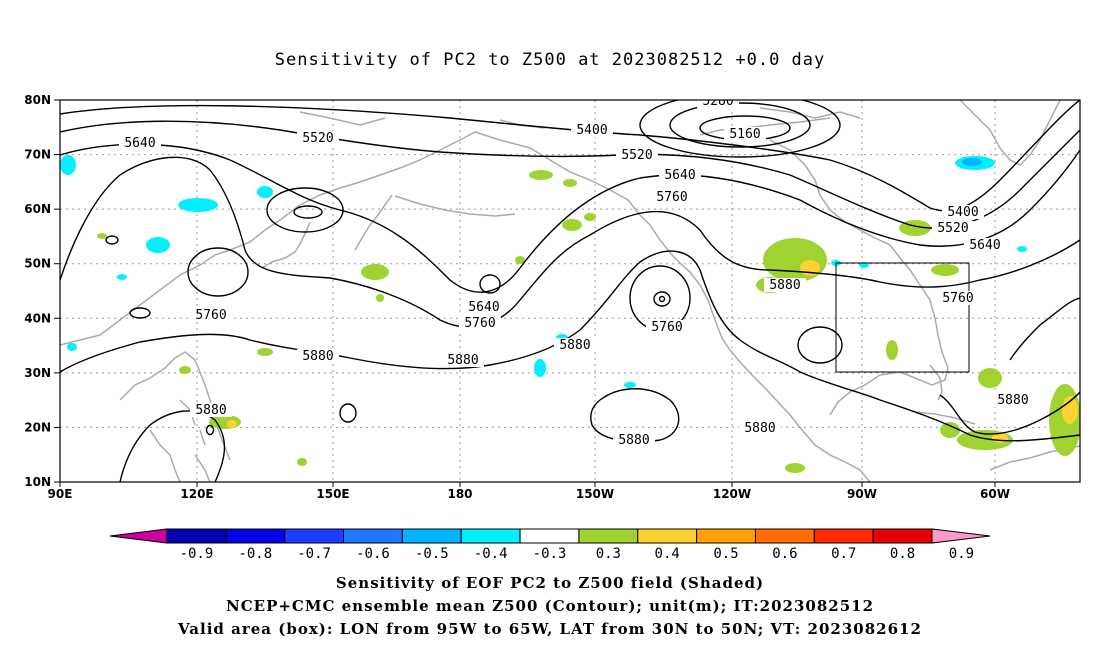 The height and width of the screenshot is (650, 1100). I want to click on lat-tick-label: 30N, so click(37, 373).